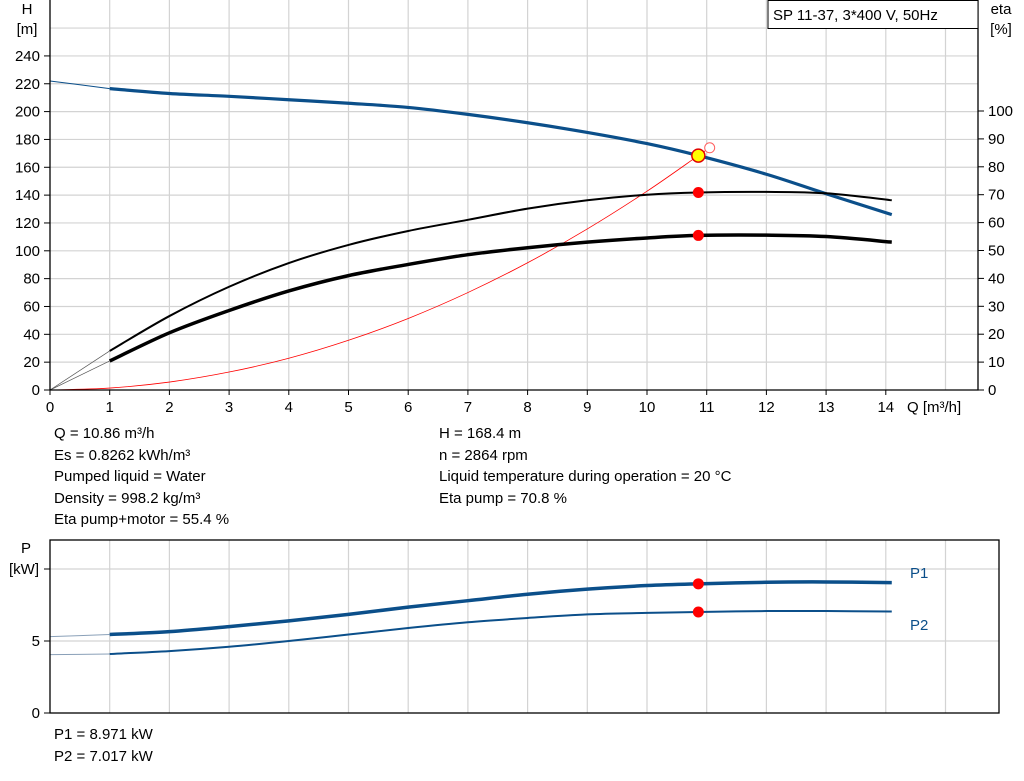 This screenshot has height=781, width=1024. What do you see at coordinates (31, 306) in the screenshot?
I see `y-tick-label-left: 60` at bounding box center [31, 306].